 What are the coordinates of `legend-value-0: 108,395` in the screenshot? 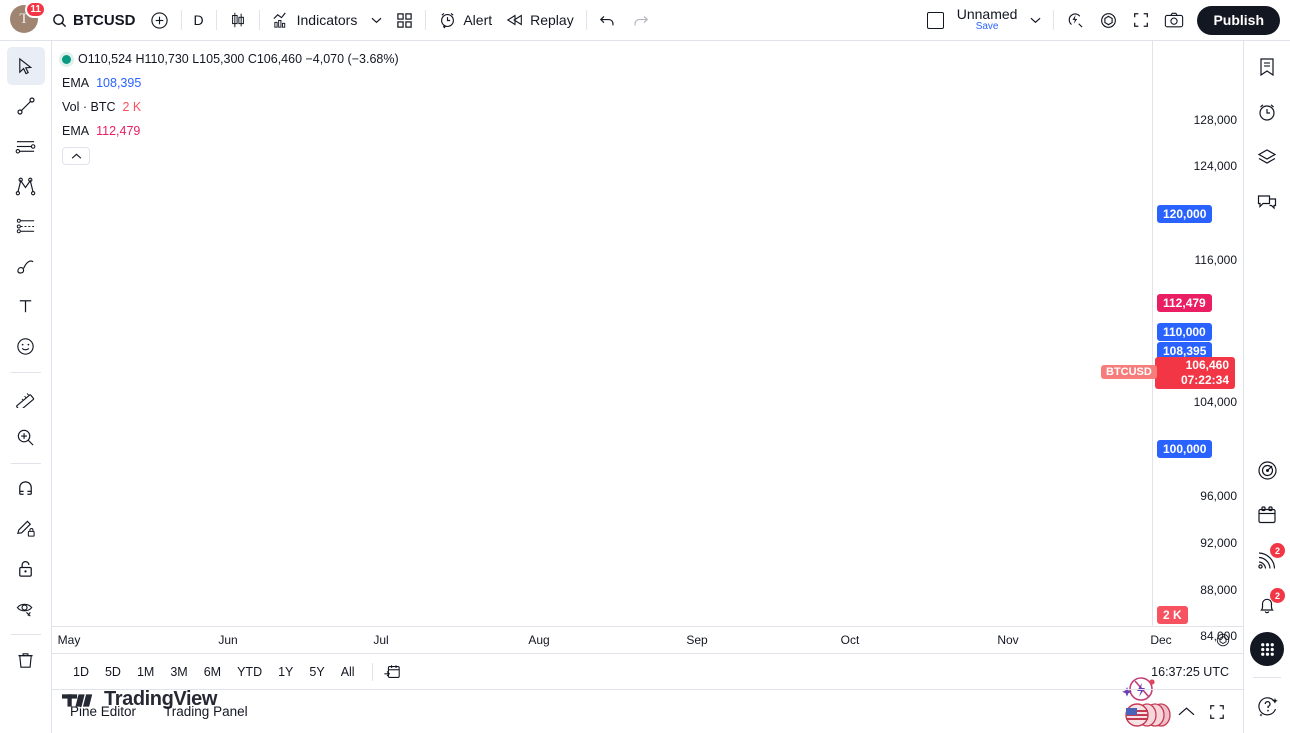 It's located at (119, 83).